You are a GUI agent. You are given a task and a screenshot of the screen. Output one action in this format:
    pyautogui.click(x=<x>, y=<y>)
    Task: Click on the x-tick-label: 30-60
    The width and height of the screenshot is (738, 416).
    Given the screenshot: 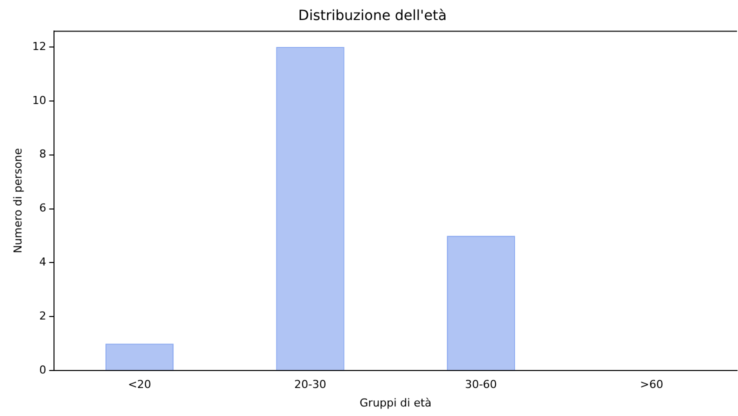 What is the action you would take?
    pyautogui.click(x=480, y=385)
    